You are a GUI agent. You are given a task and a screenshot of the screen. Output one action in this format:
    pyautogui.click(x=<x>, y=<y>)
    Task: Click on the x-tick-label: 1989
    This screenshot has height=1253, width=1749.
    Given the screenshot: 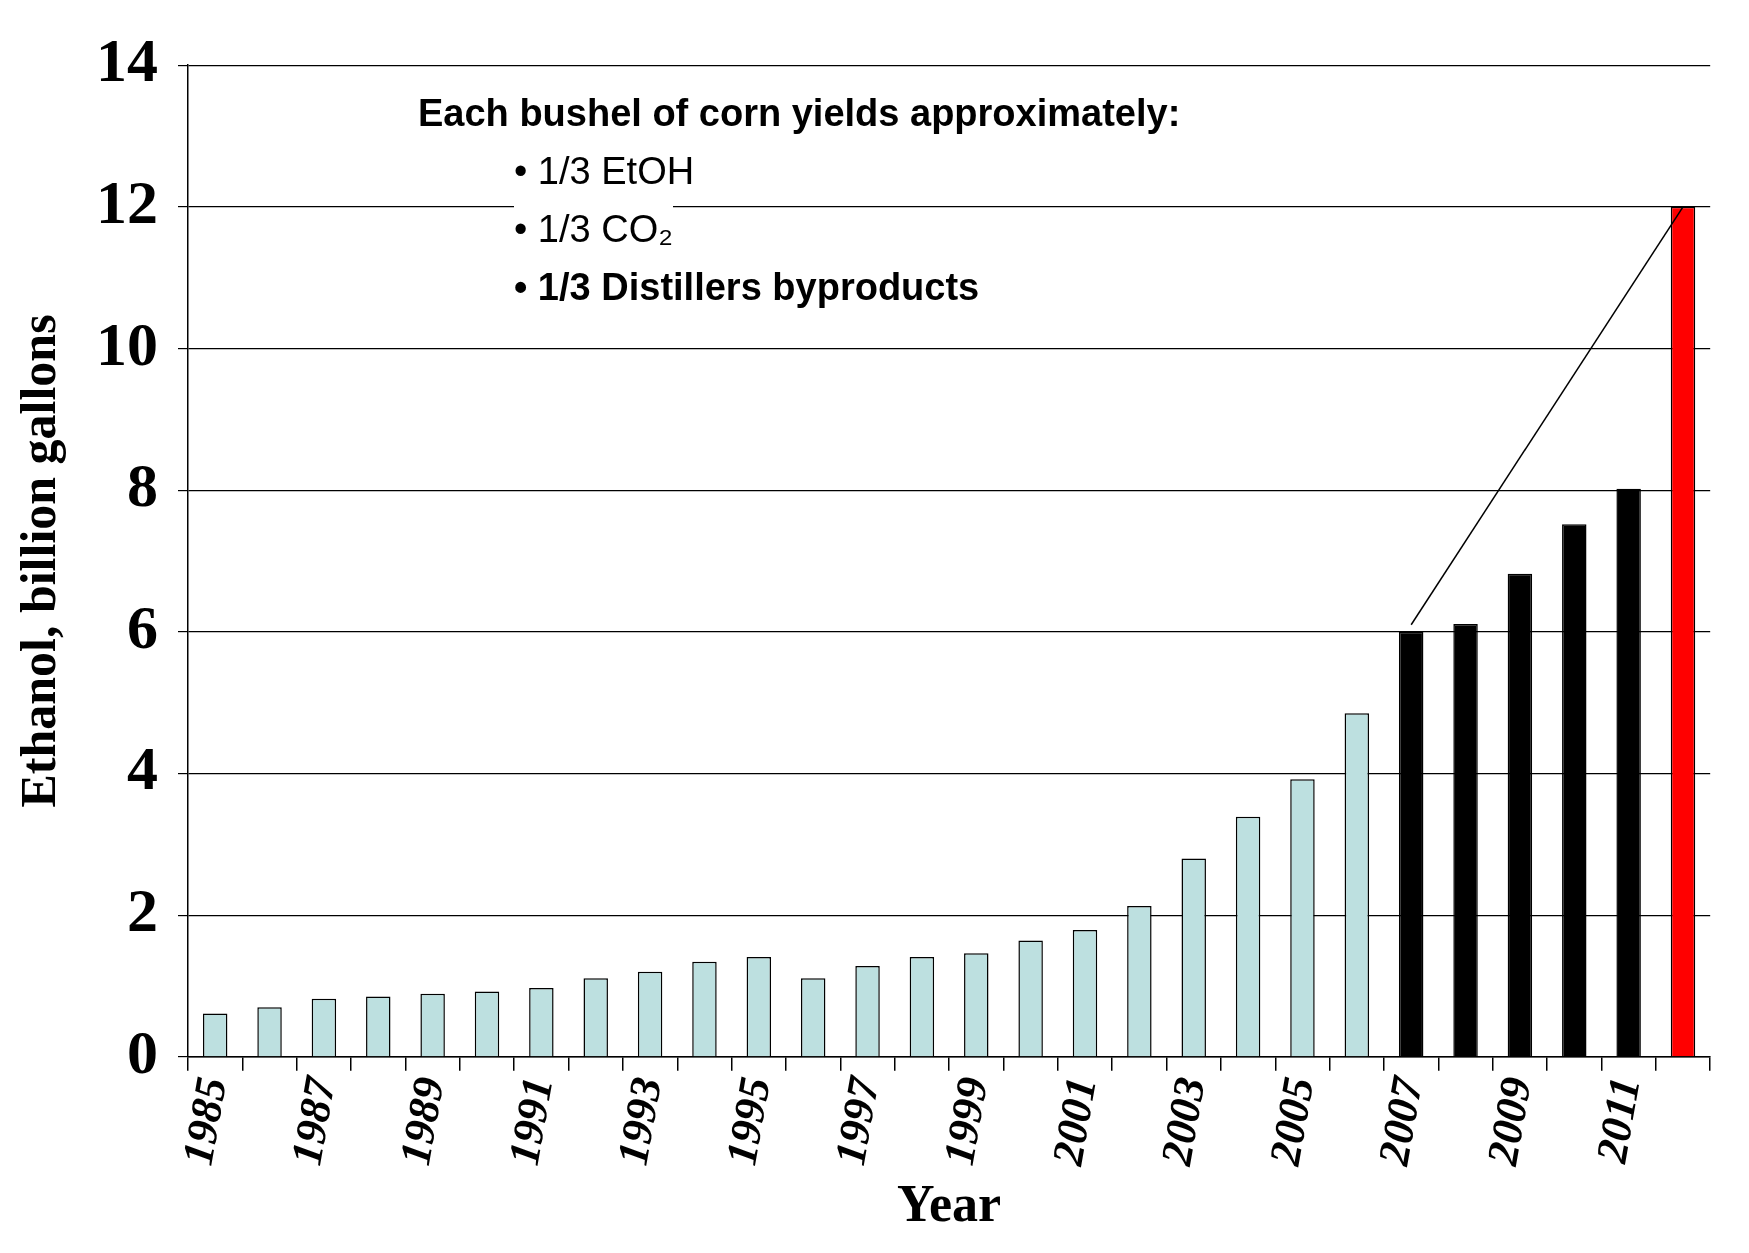 What is the action you would take?
    pyautogui.click(x=422, y=1121)
    